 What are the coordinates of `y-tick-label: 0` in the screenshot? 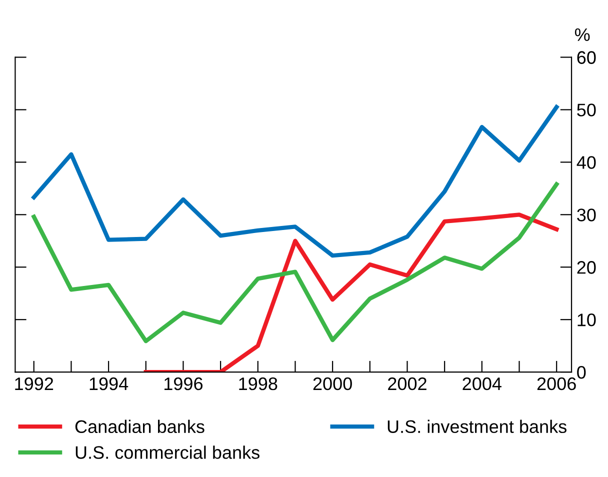 It's located at (581, 372).